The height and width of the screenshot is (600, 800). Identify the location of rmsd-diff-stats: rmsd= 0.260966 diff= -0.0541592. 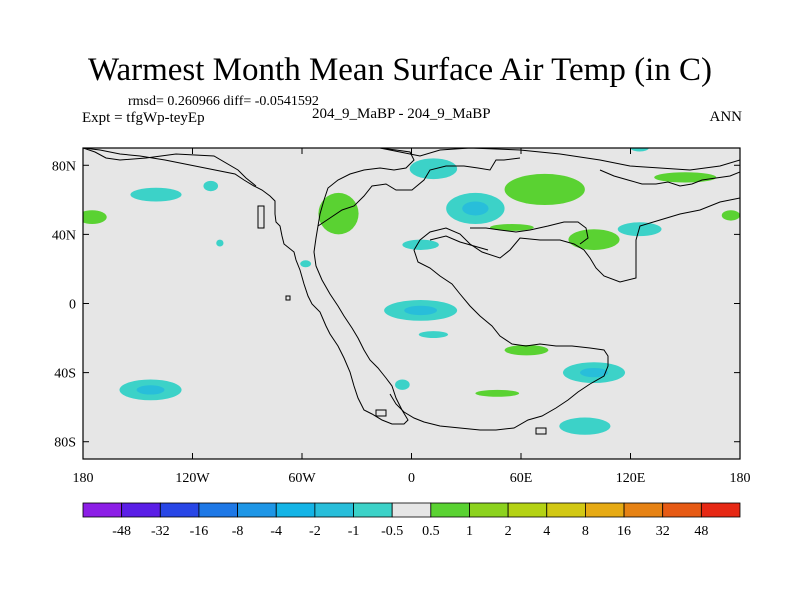
(223, 101).